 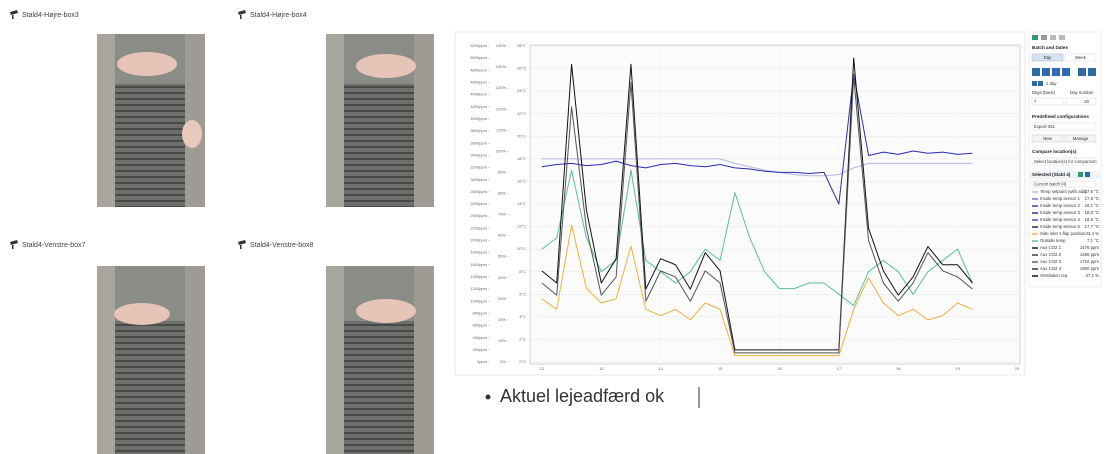 I want to click on tab-label: Week, so click(x=1081, y=57).